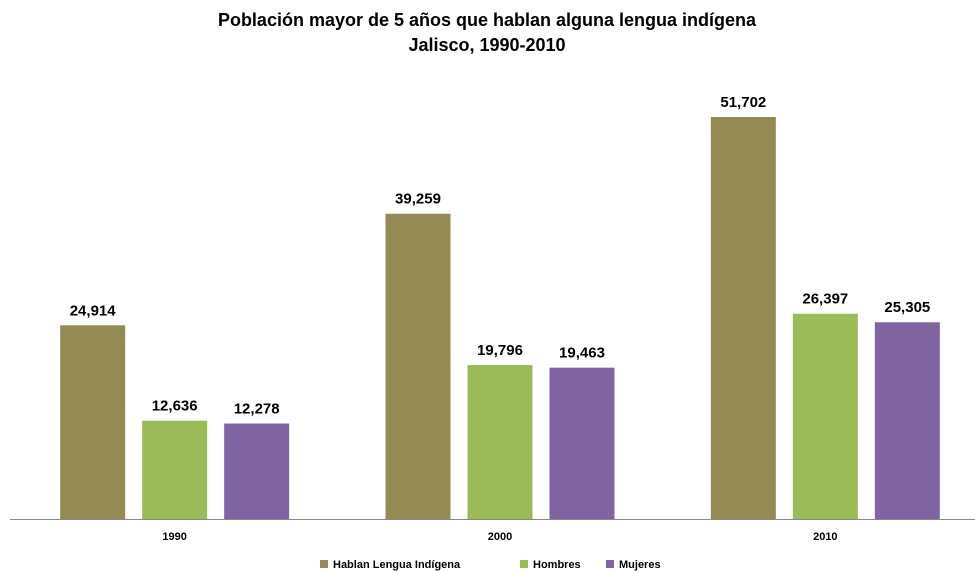 This screenshot has height=572, width=975. What do you see at coordinates (257, 409) in the screenshot?
I see `value-label: 12,278` at bounding box center [257, 409].